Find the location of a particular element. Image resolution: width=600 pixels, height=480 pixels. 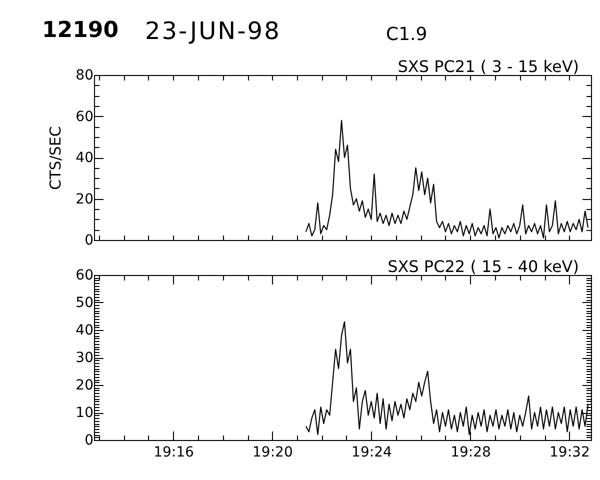

y-tick-label: 30 is located at coordinates (85, 358).